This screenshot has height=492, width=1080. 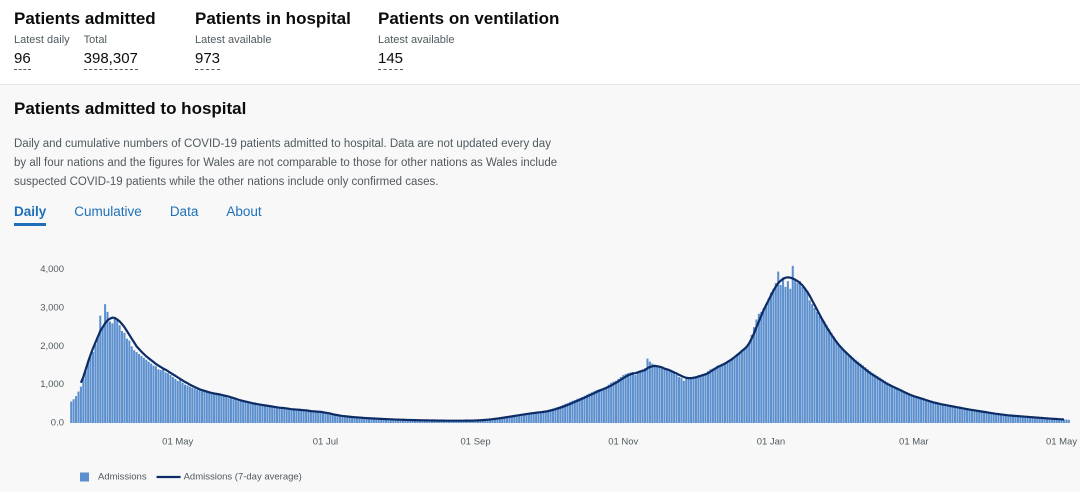 What do you see at coordinates (108, 211) in the screenshot?
I see `tab: Cumulative` at bounding box center [108, 211].